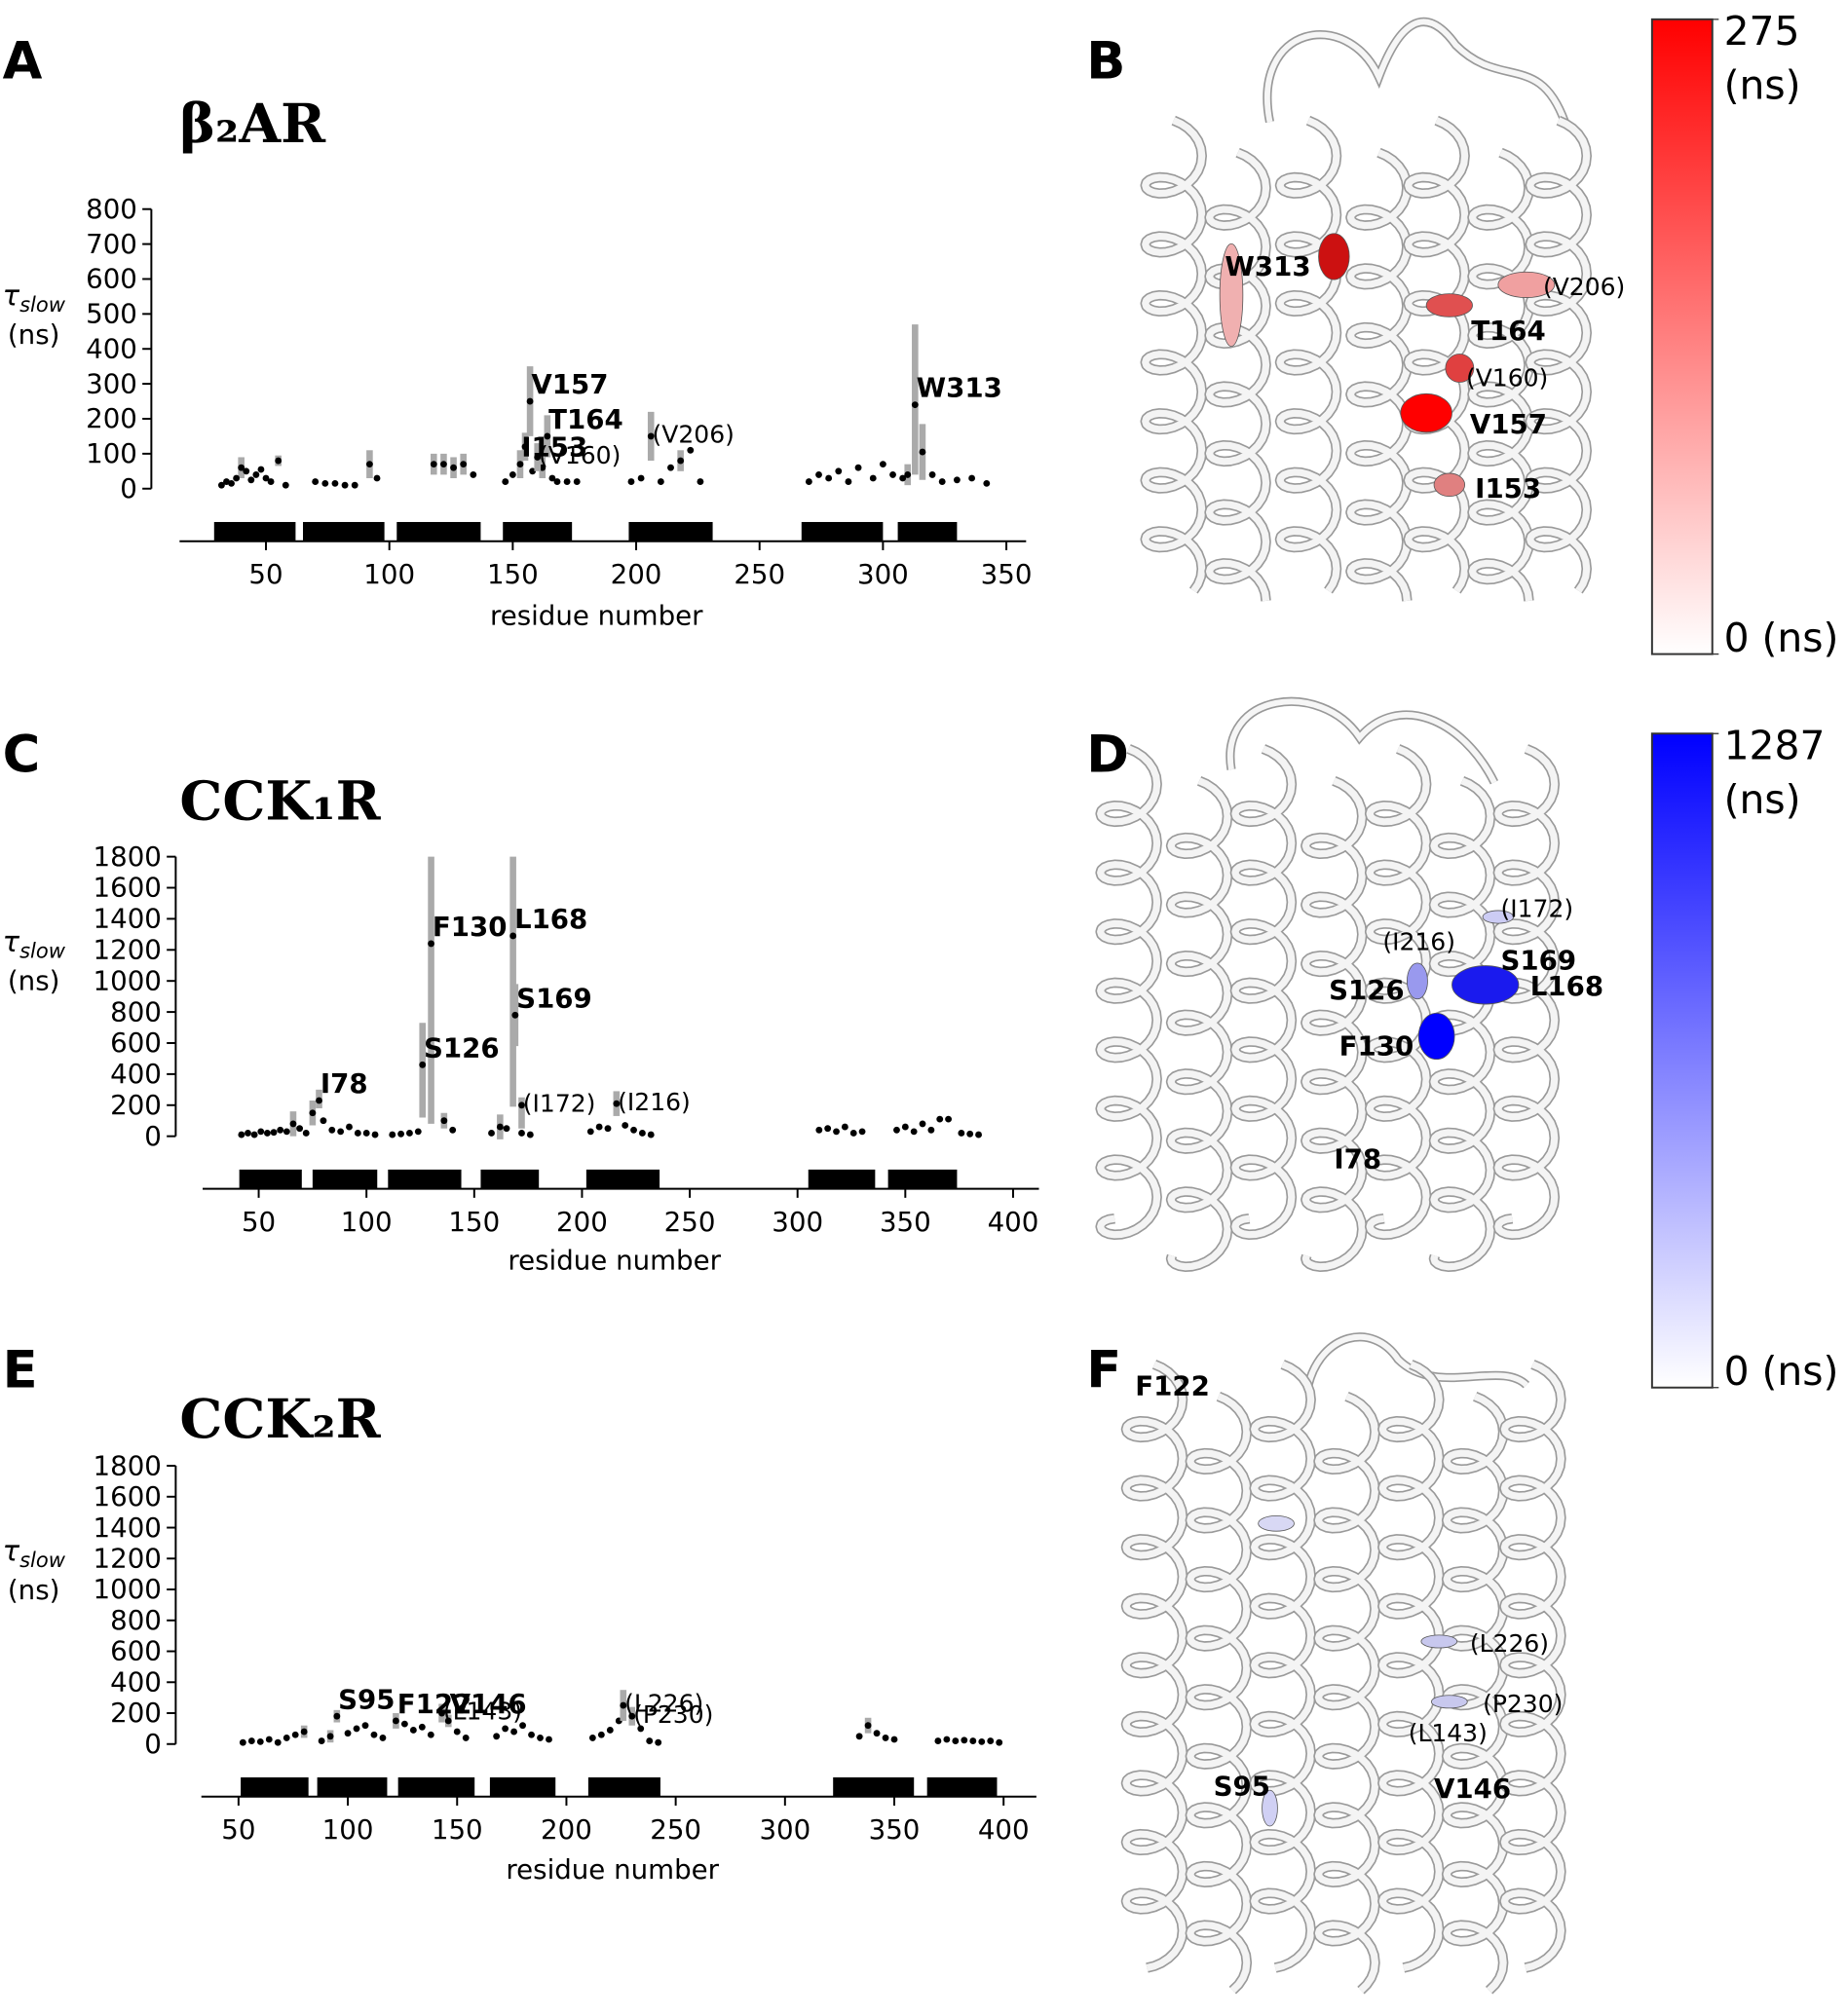 The height and width of the screenshot is (2016, 1847). I want to click on chart-title: CCK₁R, so click(280, 801).